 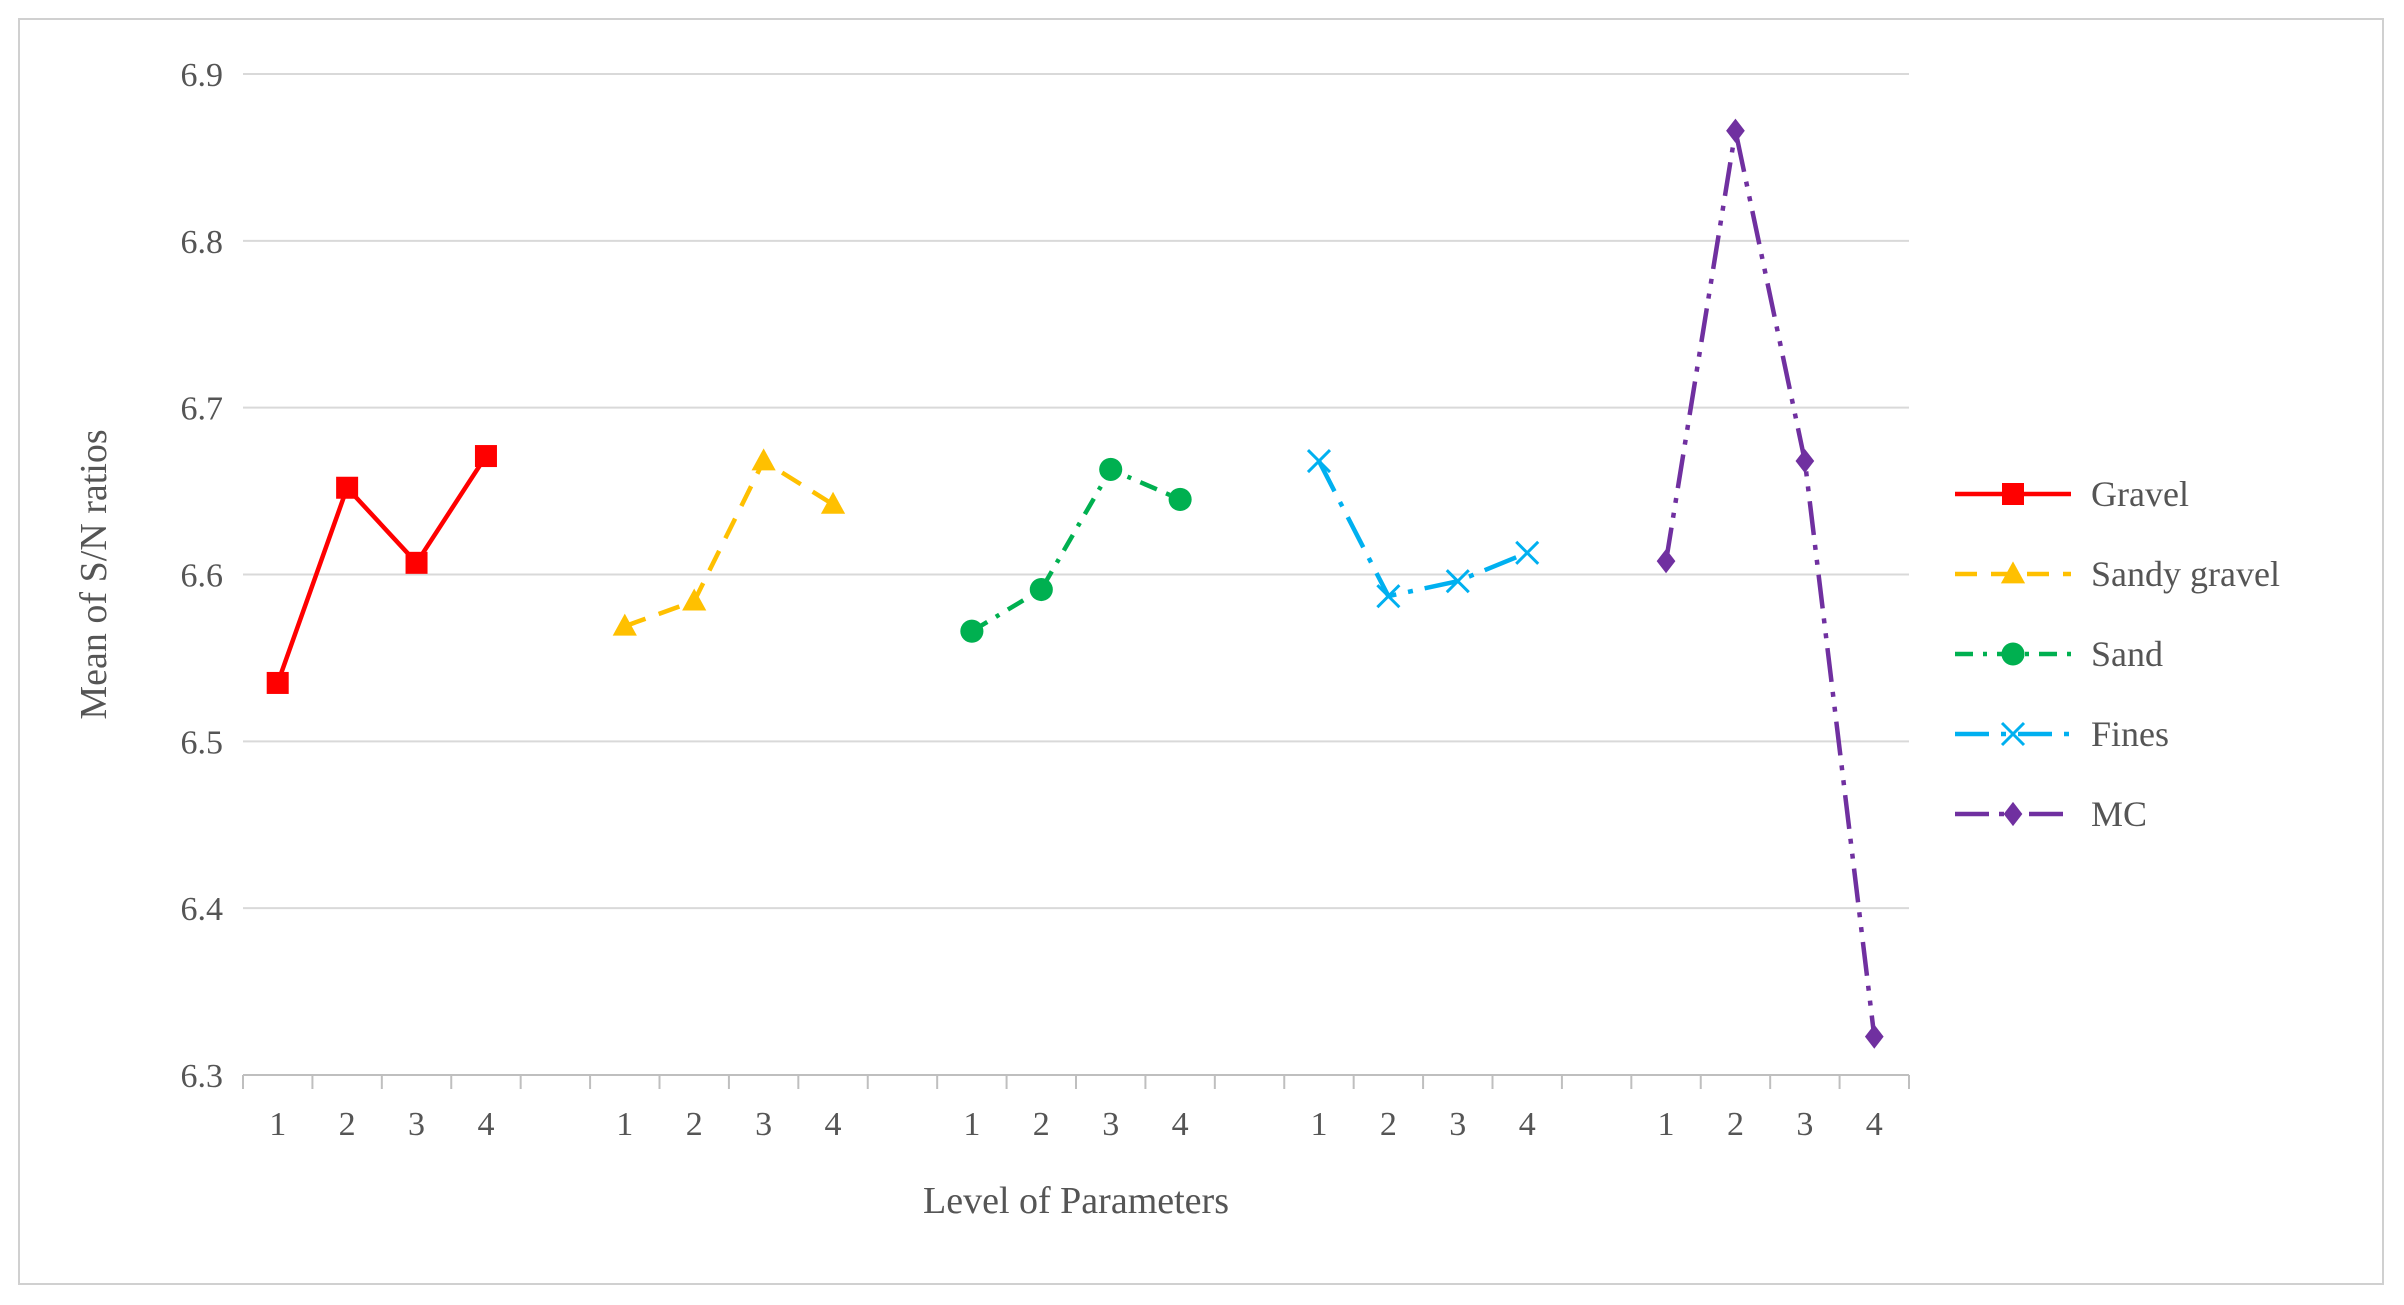 What do you see at coordinates (202, 742) in the screenshot?
I see `y-tick-label: 6.5` at bounding box center [202, 742].